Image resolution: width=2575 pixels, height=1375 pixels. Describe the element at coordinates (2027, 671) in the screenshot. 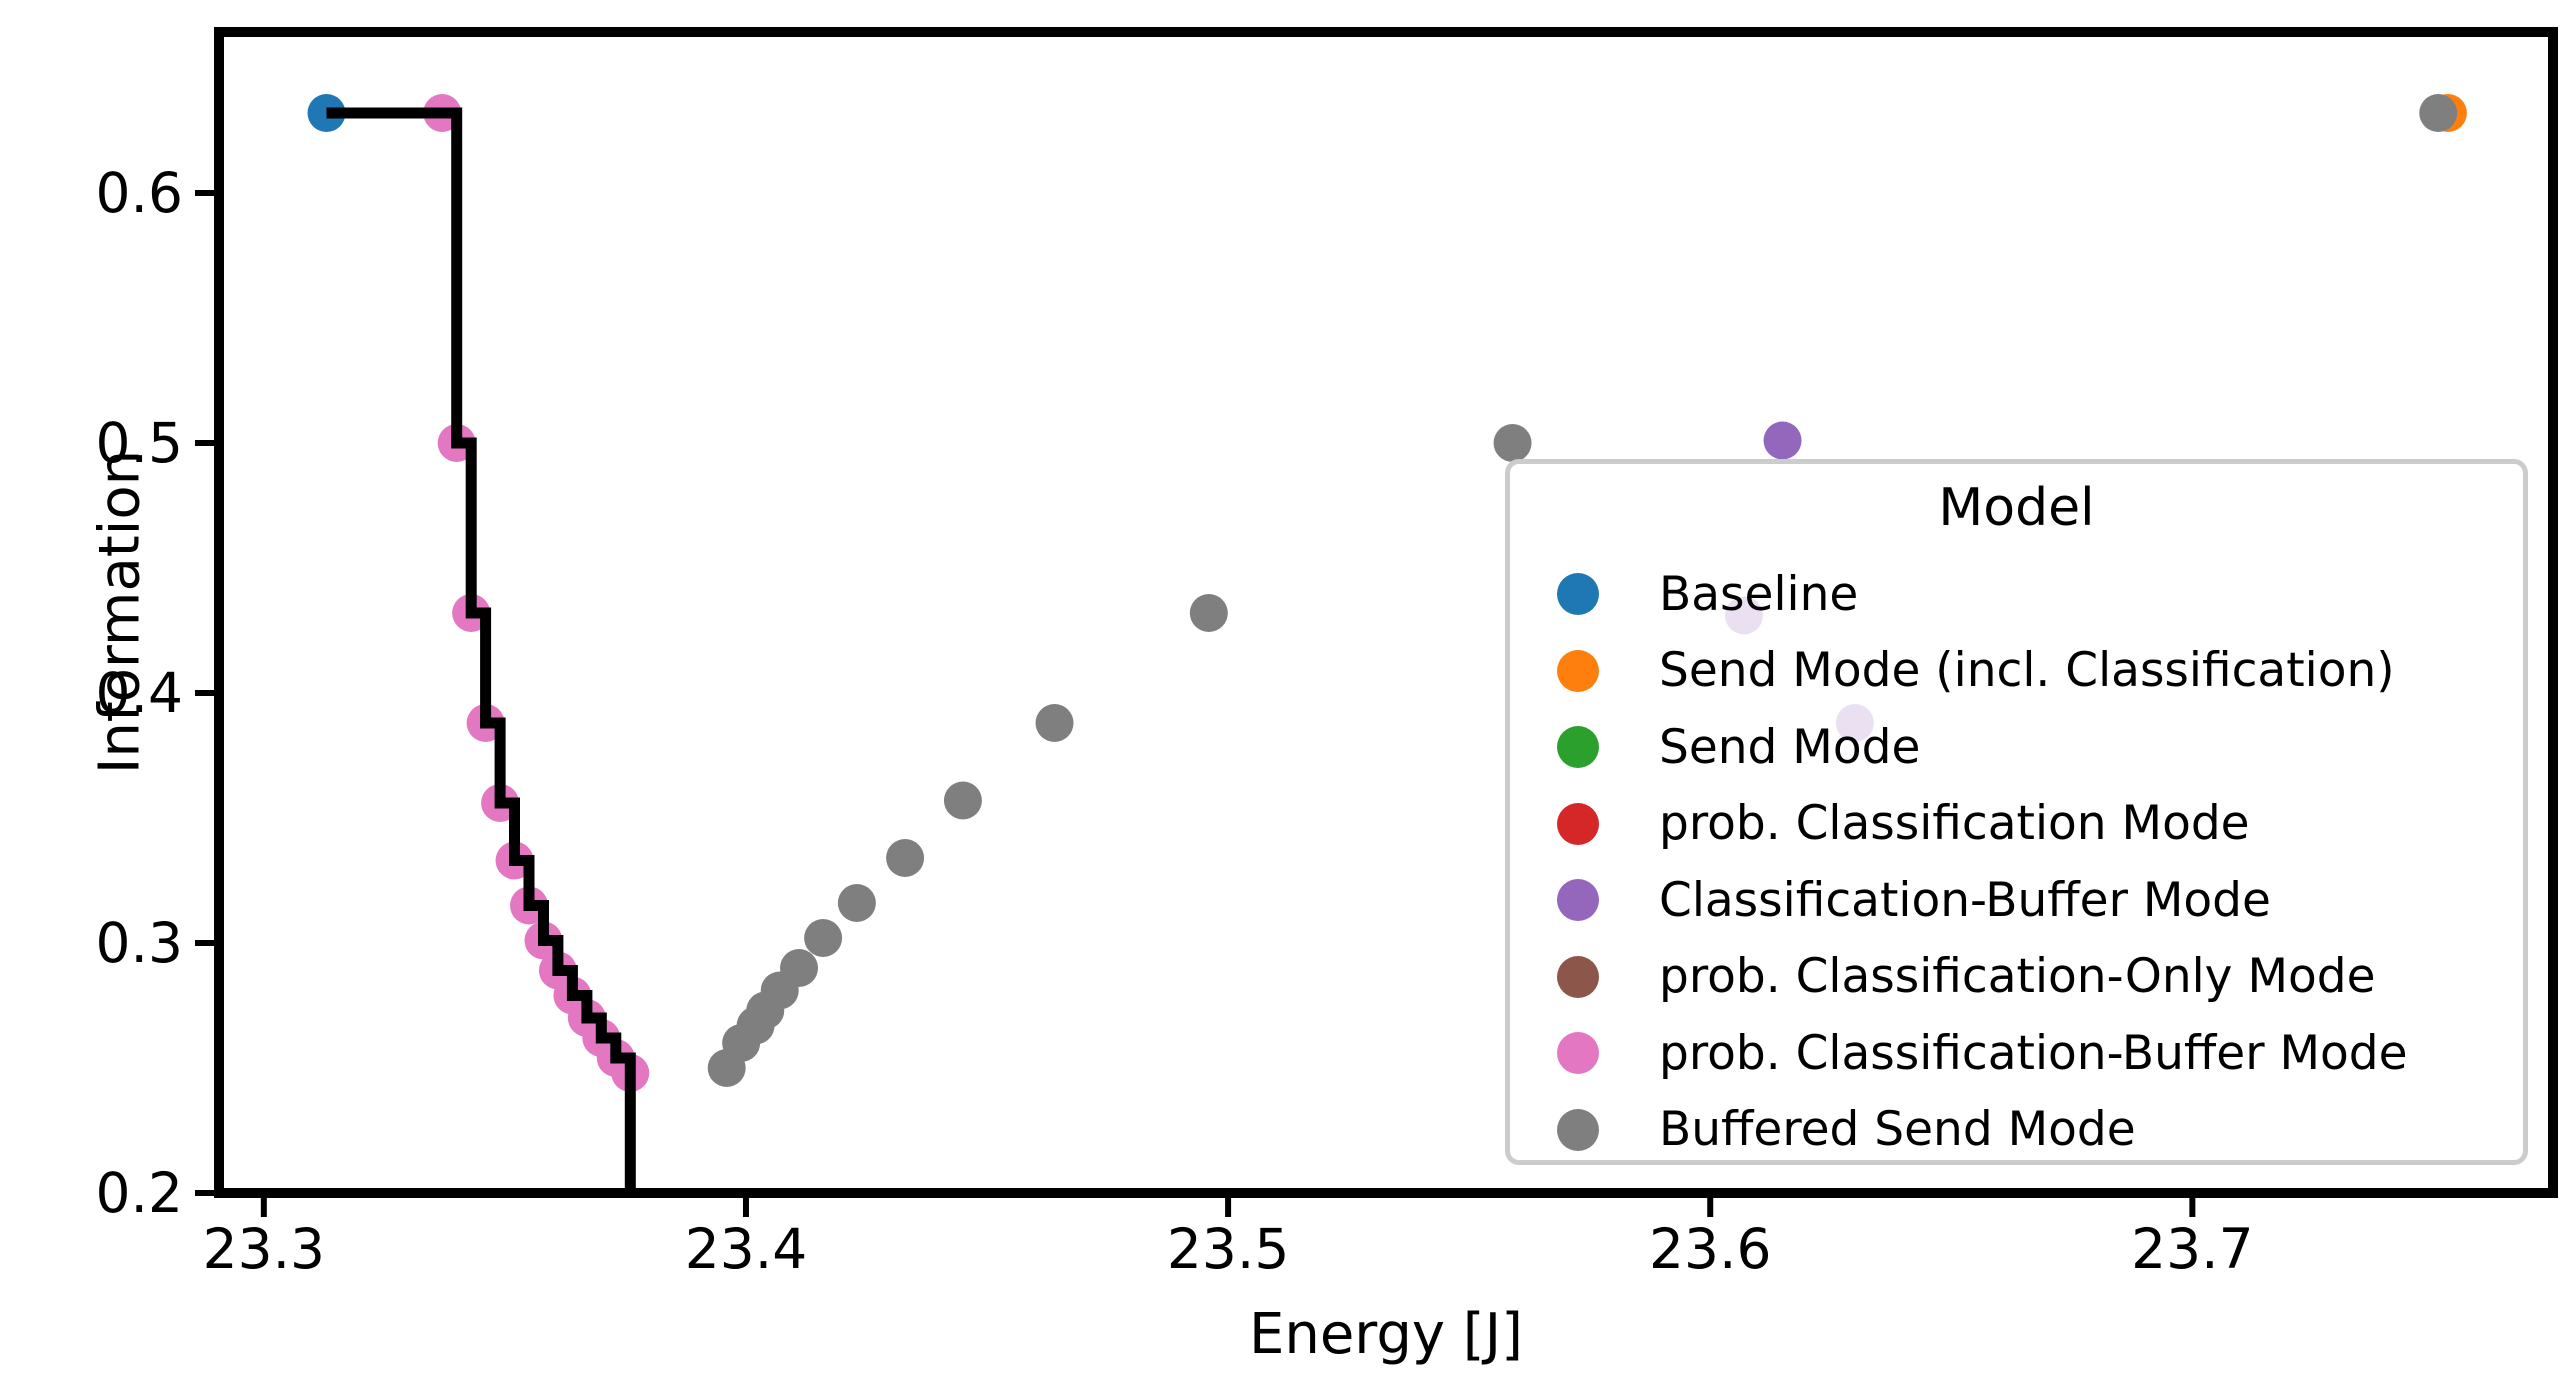

I see `legend-item-label: Send Mode (incl. Classification)` at that location.